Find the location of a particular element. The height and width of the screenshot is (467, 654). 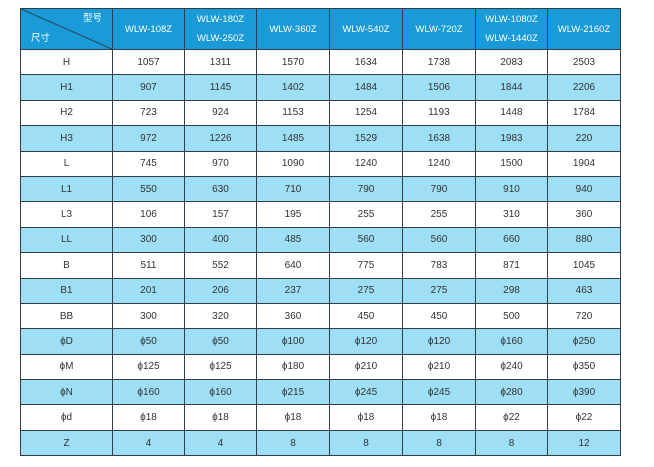

table-row: ϕM ϕ125 ϕ125 ϕ180 ϕ210 ϕ210 ϕ240 ϕ350 is located at coordinates (320, 367).